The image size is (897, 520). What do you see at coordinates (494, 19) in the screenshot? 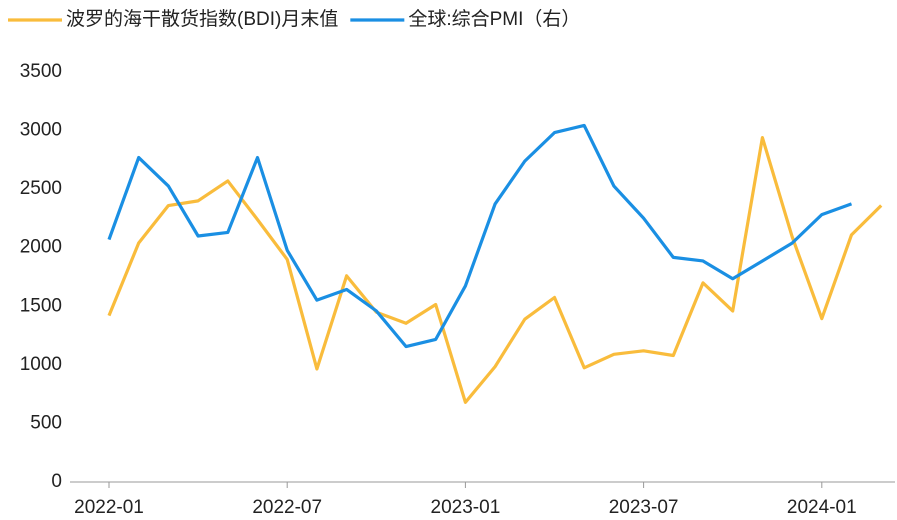
I see `legend-label: 全球:综合PMI（右）` at bounding box center [494, 19].